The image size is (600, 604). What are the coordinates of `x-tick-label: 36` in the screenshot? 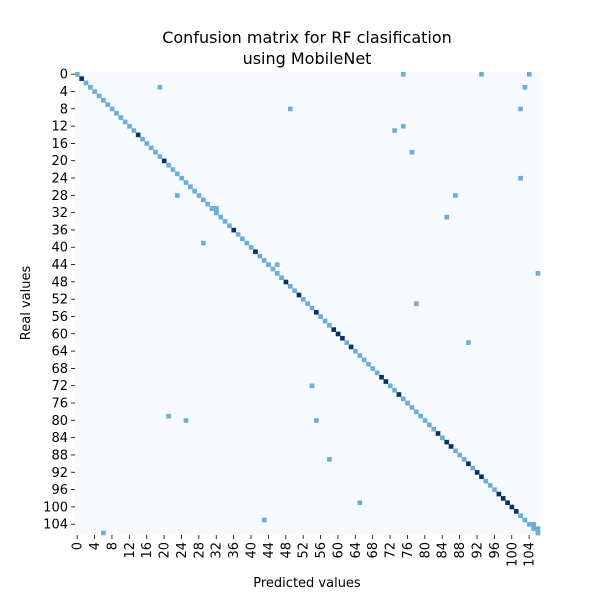 It's located at (234, 550).